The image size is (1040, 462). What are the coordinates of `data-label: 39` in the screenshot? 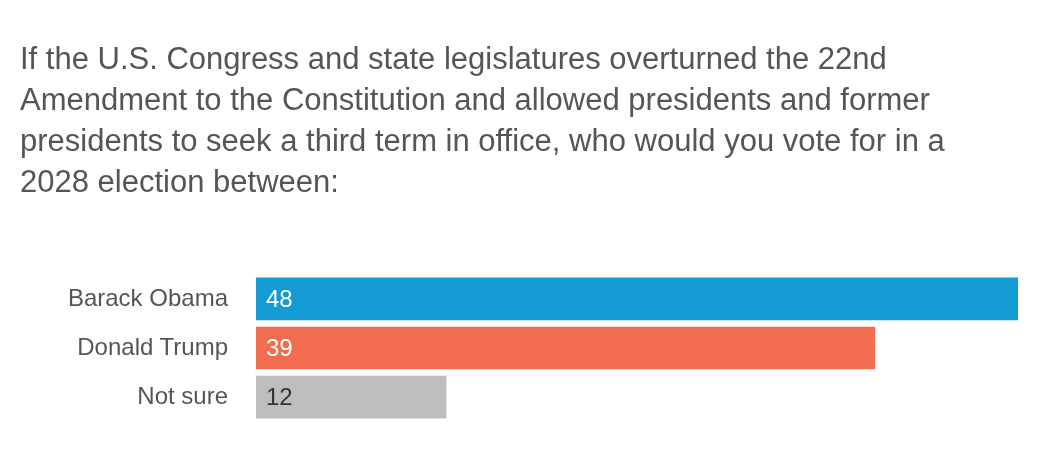 It's located at (279, 347).